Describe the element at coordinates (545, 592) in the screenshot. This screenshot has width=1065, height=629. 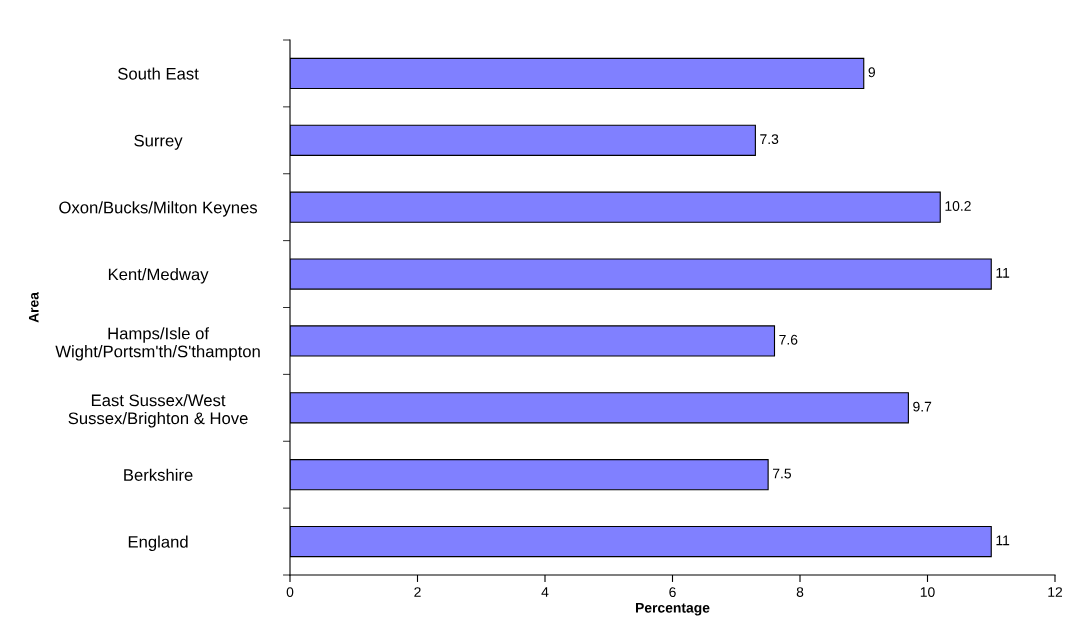
I see `x-tick-label: 4` at that location.